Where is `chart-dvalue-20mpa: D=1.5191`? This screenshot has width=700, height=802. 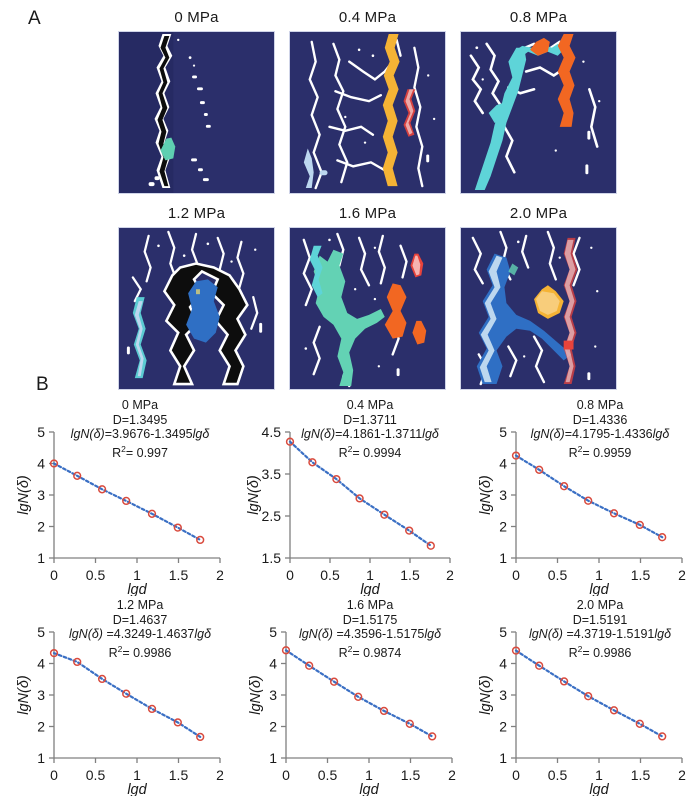
chart-dvalue-20mpa: D=1.5191 is located at coordinates (600, 619).